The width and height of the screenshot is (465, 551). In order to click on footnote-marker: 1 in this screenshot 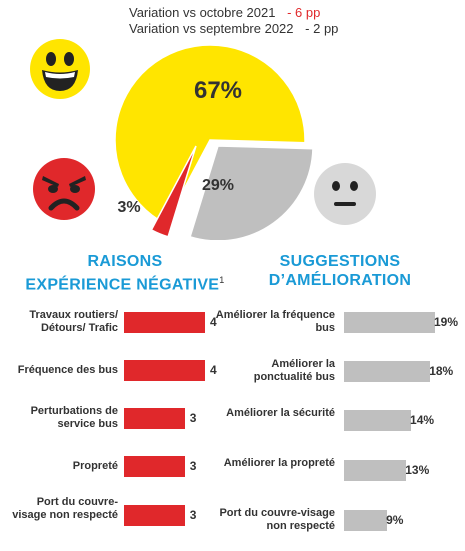, I will do `click(222, 280)`.